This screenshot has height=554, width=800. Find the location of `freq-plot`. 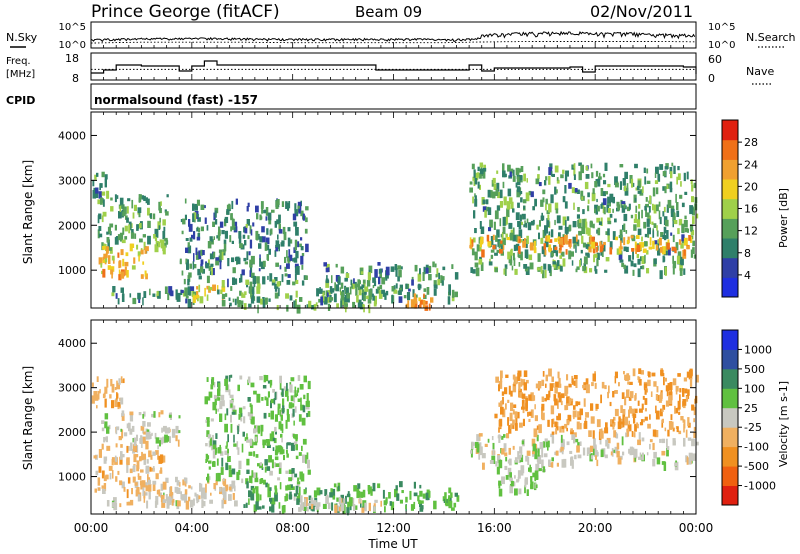

freq-plot is located at coordinates (394, 67).